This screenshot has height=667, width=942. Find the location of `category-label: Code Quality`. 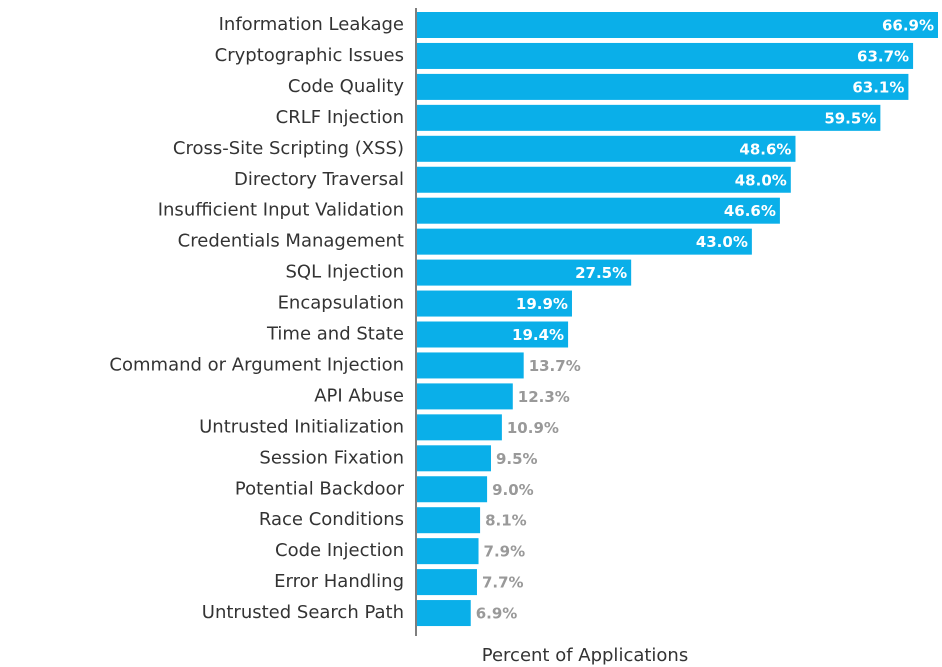

category-label: Code Quality is located at coordinates (346, 86).